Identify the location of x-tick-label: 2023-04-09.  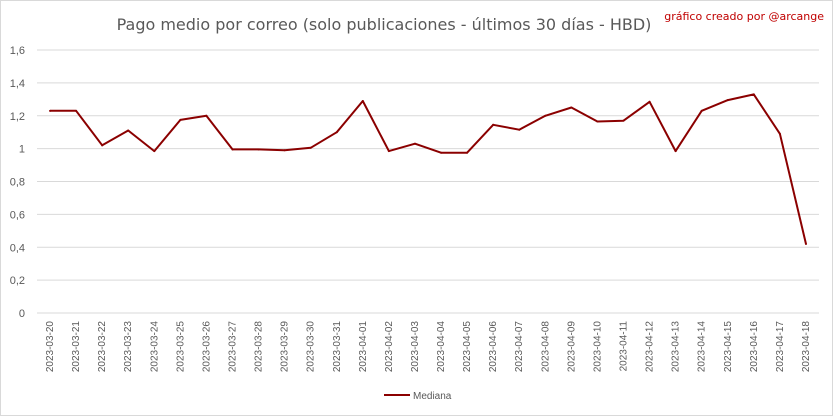
(571, 347).